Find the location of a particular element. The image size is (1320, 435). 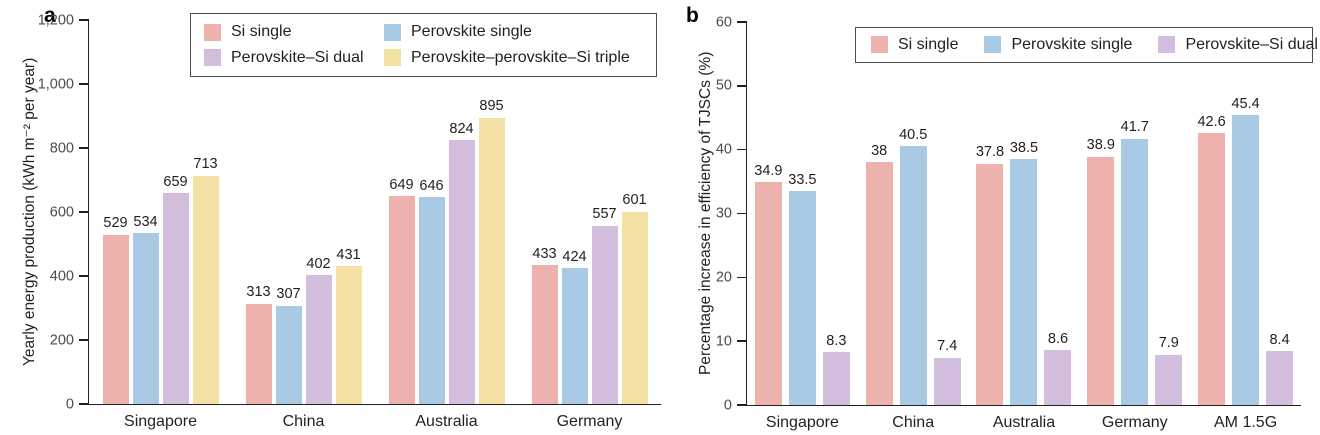

bar: 38.5 is located at coordinates (1024, 273).